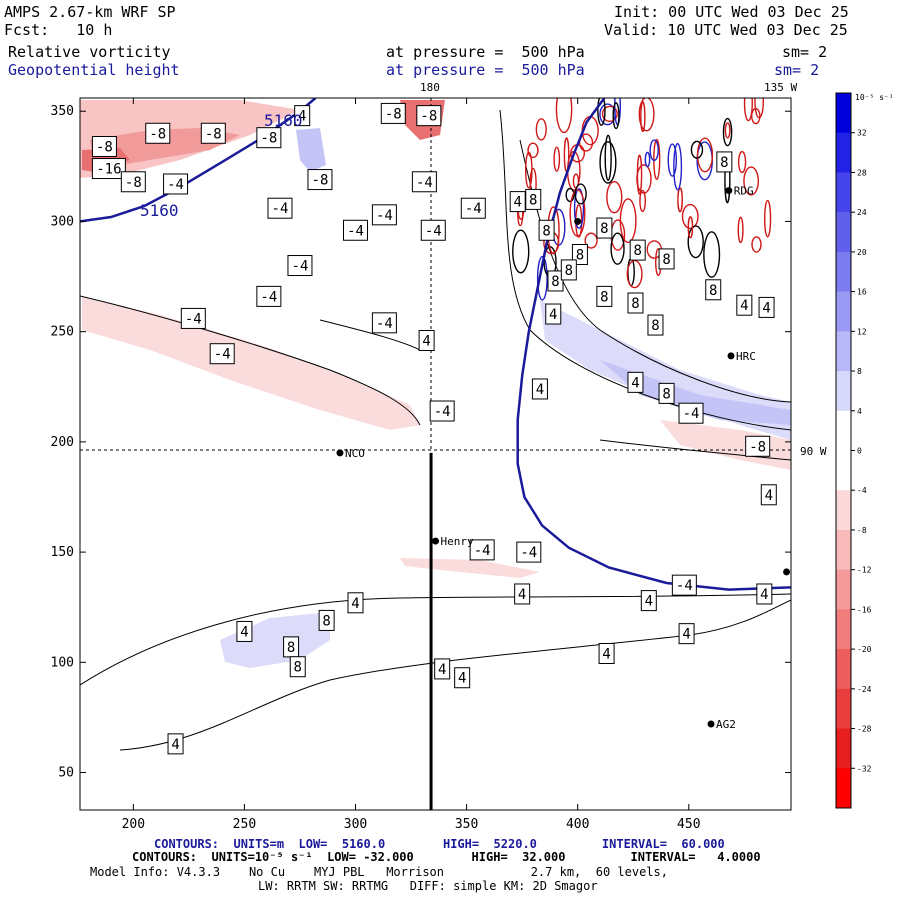  I want to click on vort-label-29: 8, so click(555, 281).